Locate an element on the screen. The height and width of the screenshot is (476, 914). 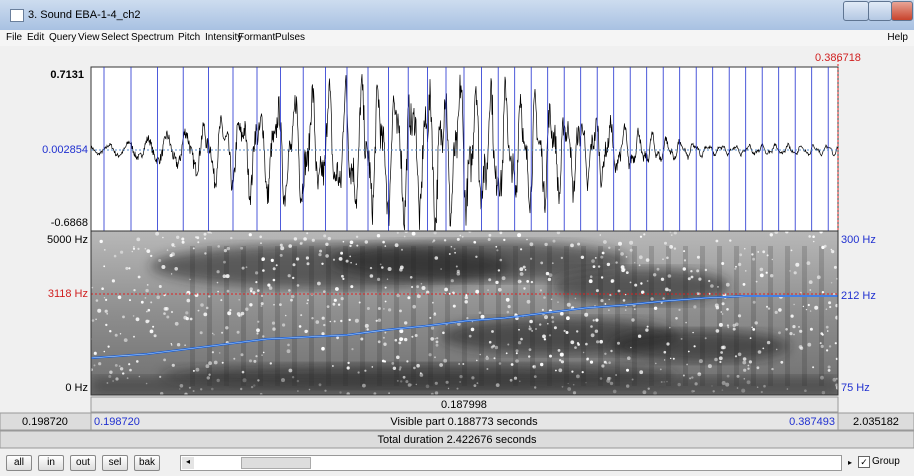
minimize-button is located at coordinates (856, 11).